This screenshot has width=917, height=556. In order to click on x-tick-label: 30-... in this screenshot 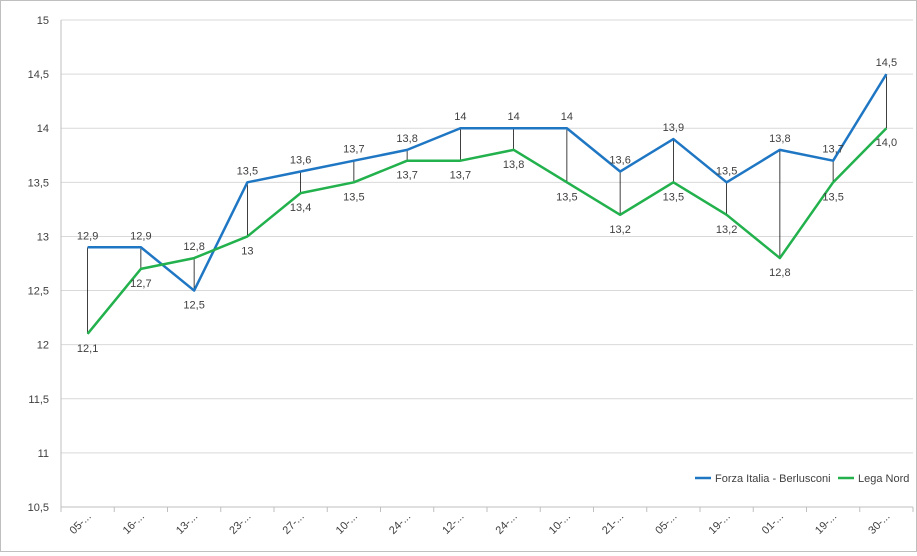, I will do `click(879, 524)`.